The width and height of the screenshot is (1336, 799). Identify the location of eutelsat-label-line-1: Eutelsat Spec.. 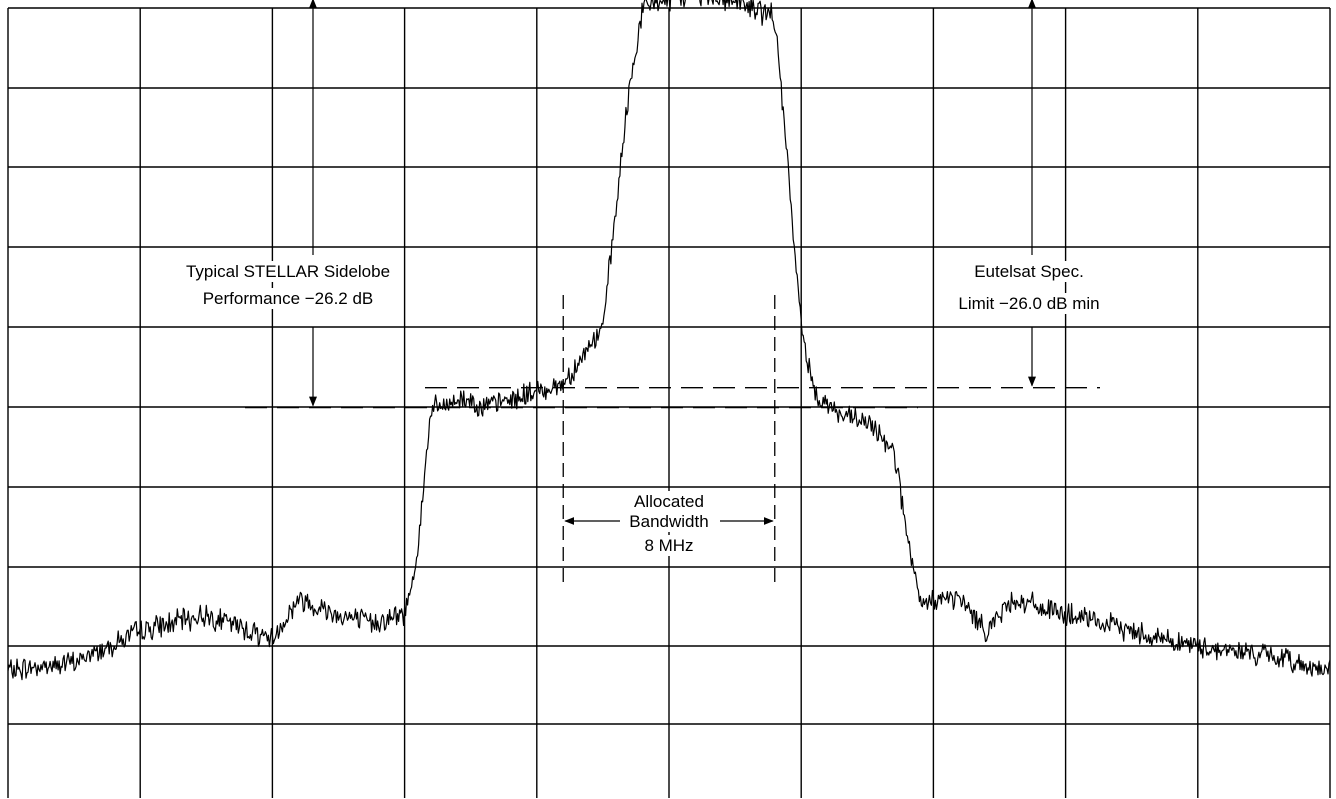
(1029, 271).